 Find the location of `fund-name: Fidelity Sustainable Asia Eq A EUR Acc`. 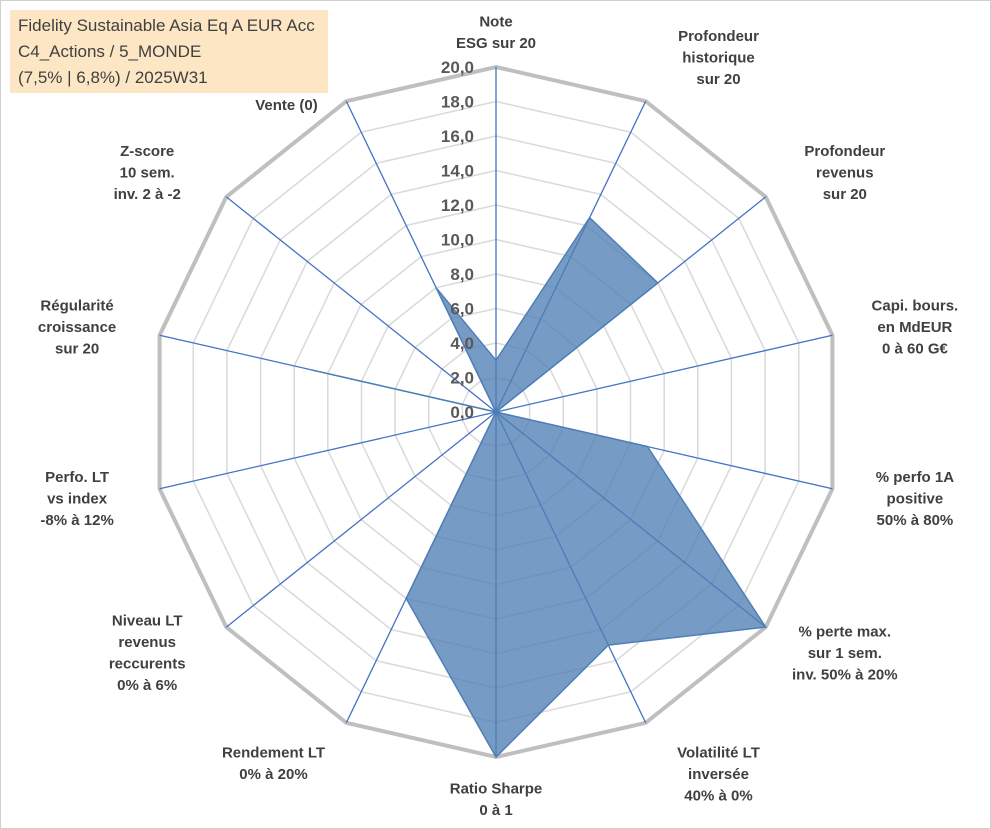

fund-name: Fidelity Sustainable Asia Eq A EUR Acc is located at coordinates (166, 25).